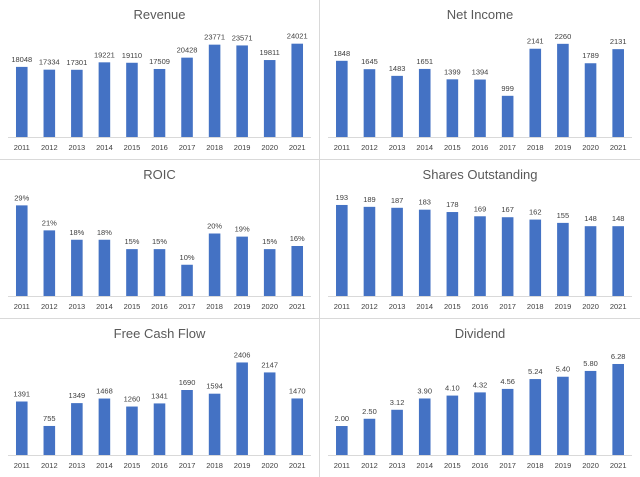  What do you see at coordinates (535, 41) in the screenshot?
I see `data-label-2018: 2141` at bounding box center [535, 41].